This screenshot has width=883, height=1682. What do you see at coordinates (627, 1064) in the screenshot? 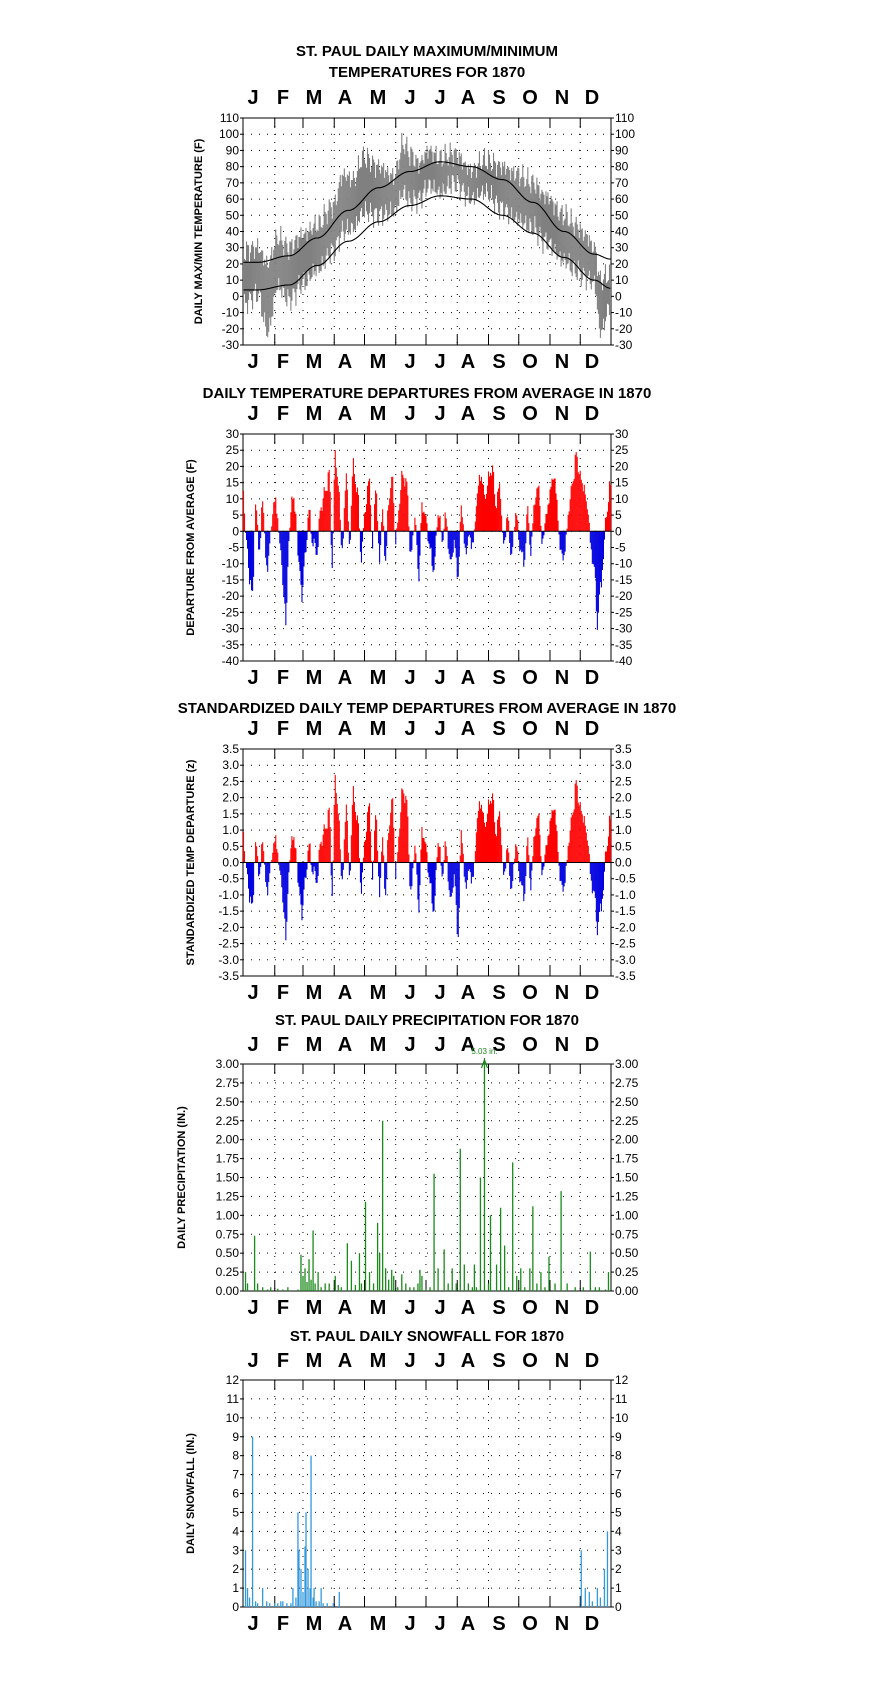
I see `precip-ytick-right: 3.00` at bounding box center [627, 1064].